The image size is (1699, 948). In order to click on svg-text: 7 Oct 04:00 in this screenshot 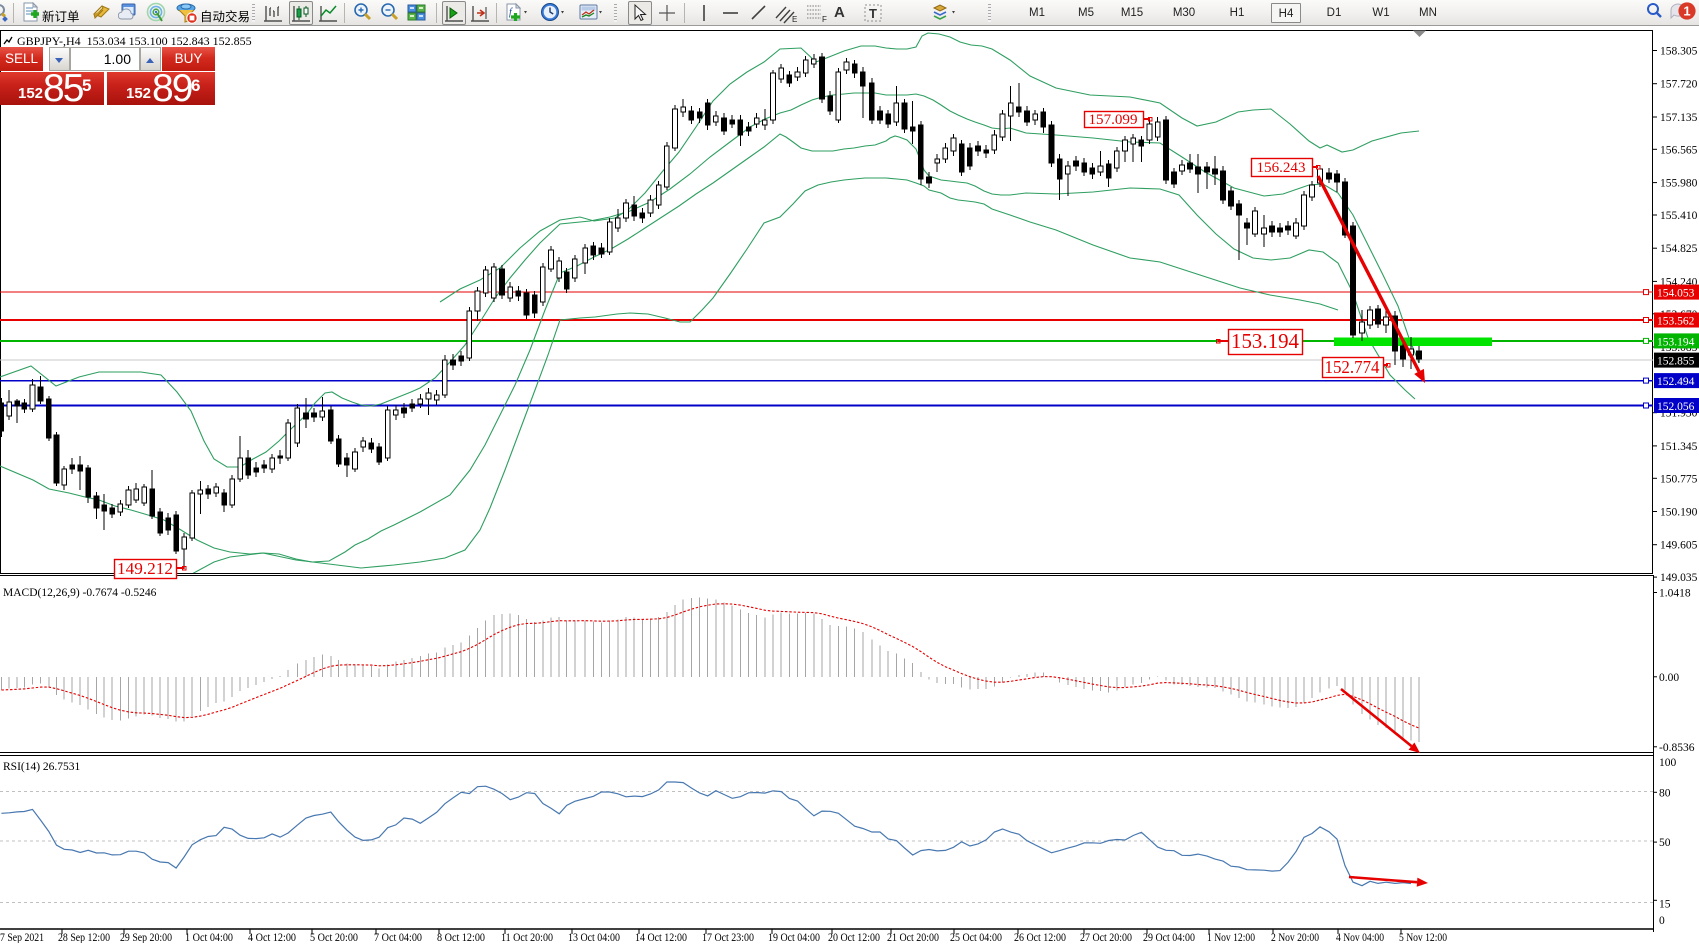, I will do `click(398, 937)`.